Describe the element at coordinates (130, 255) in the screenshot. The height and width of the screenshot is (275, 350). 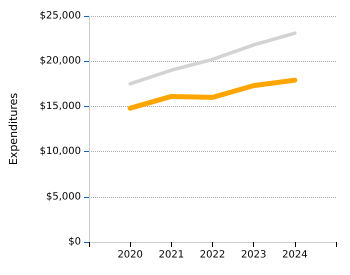
I see `x-tick-label: 2020` at that location.